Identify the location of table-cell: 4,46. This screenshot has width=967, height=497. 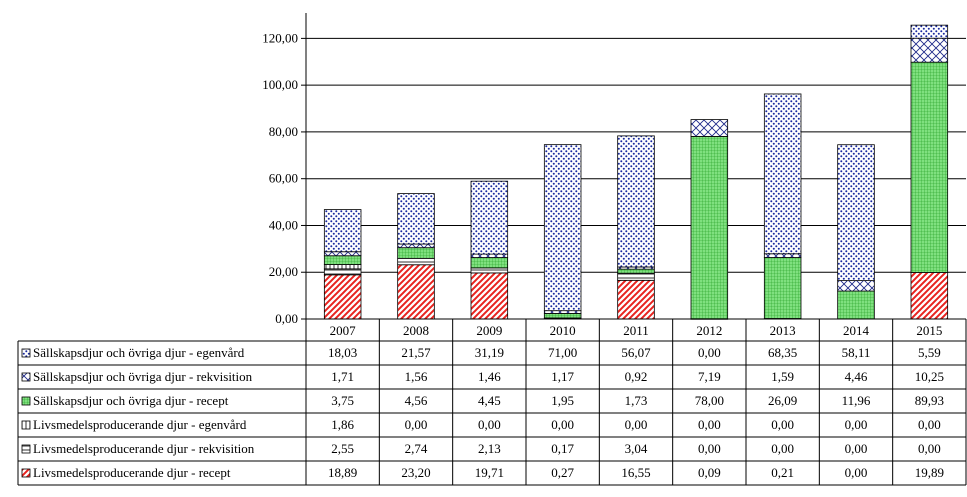
(856, 376).